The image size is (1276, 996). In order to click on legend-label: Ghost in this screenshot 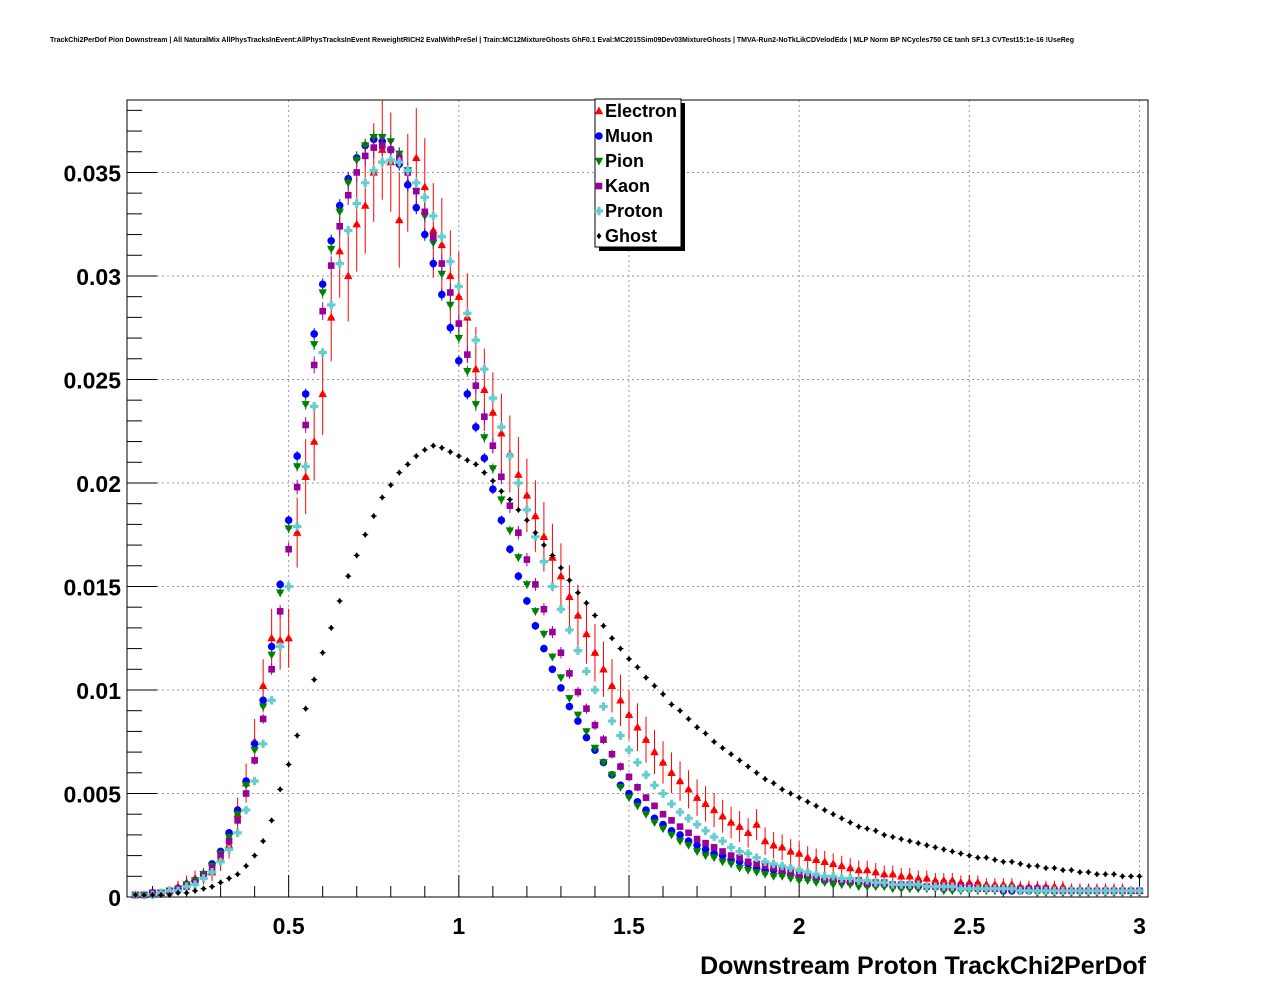, I will do `click(631, 236)`.